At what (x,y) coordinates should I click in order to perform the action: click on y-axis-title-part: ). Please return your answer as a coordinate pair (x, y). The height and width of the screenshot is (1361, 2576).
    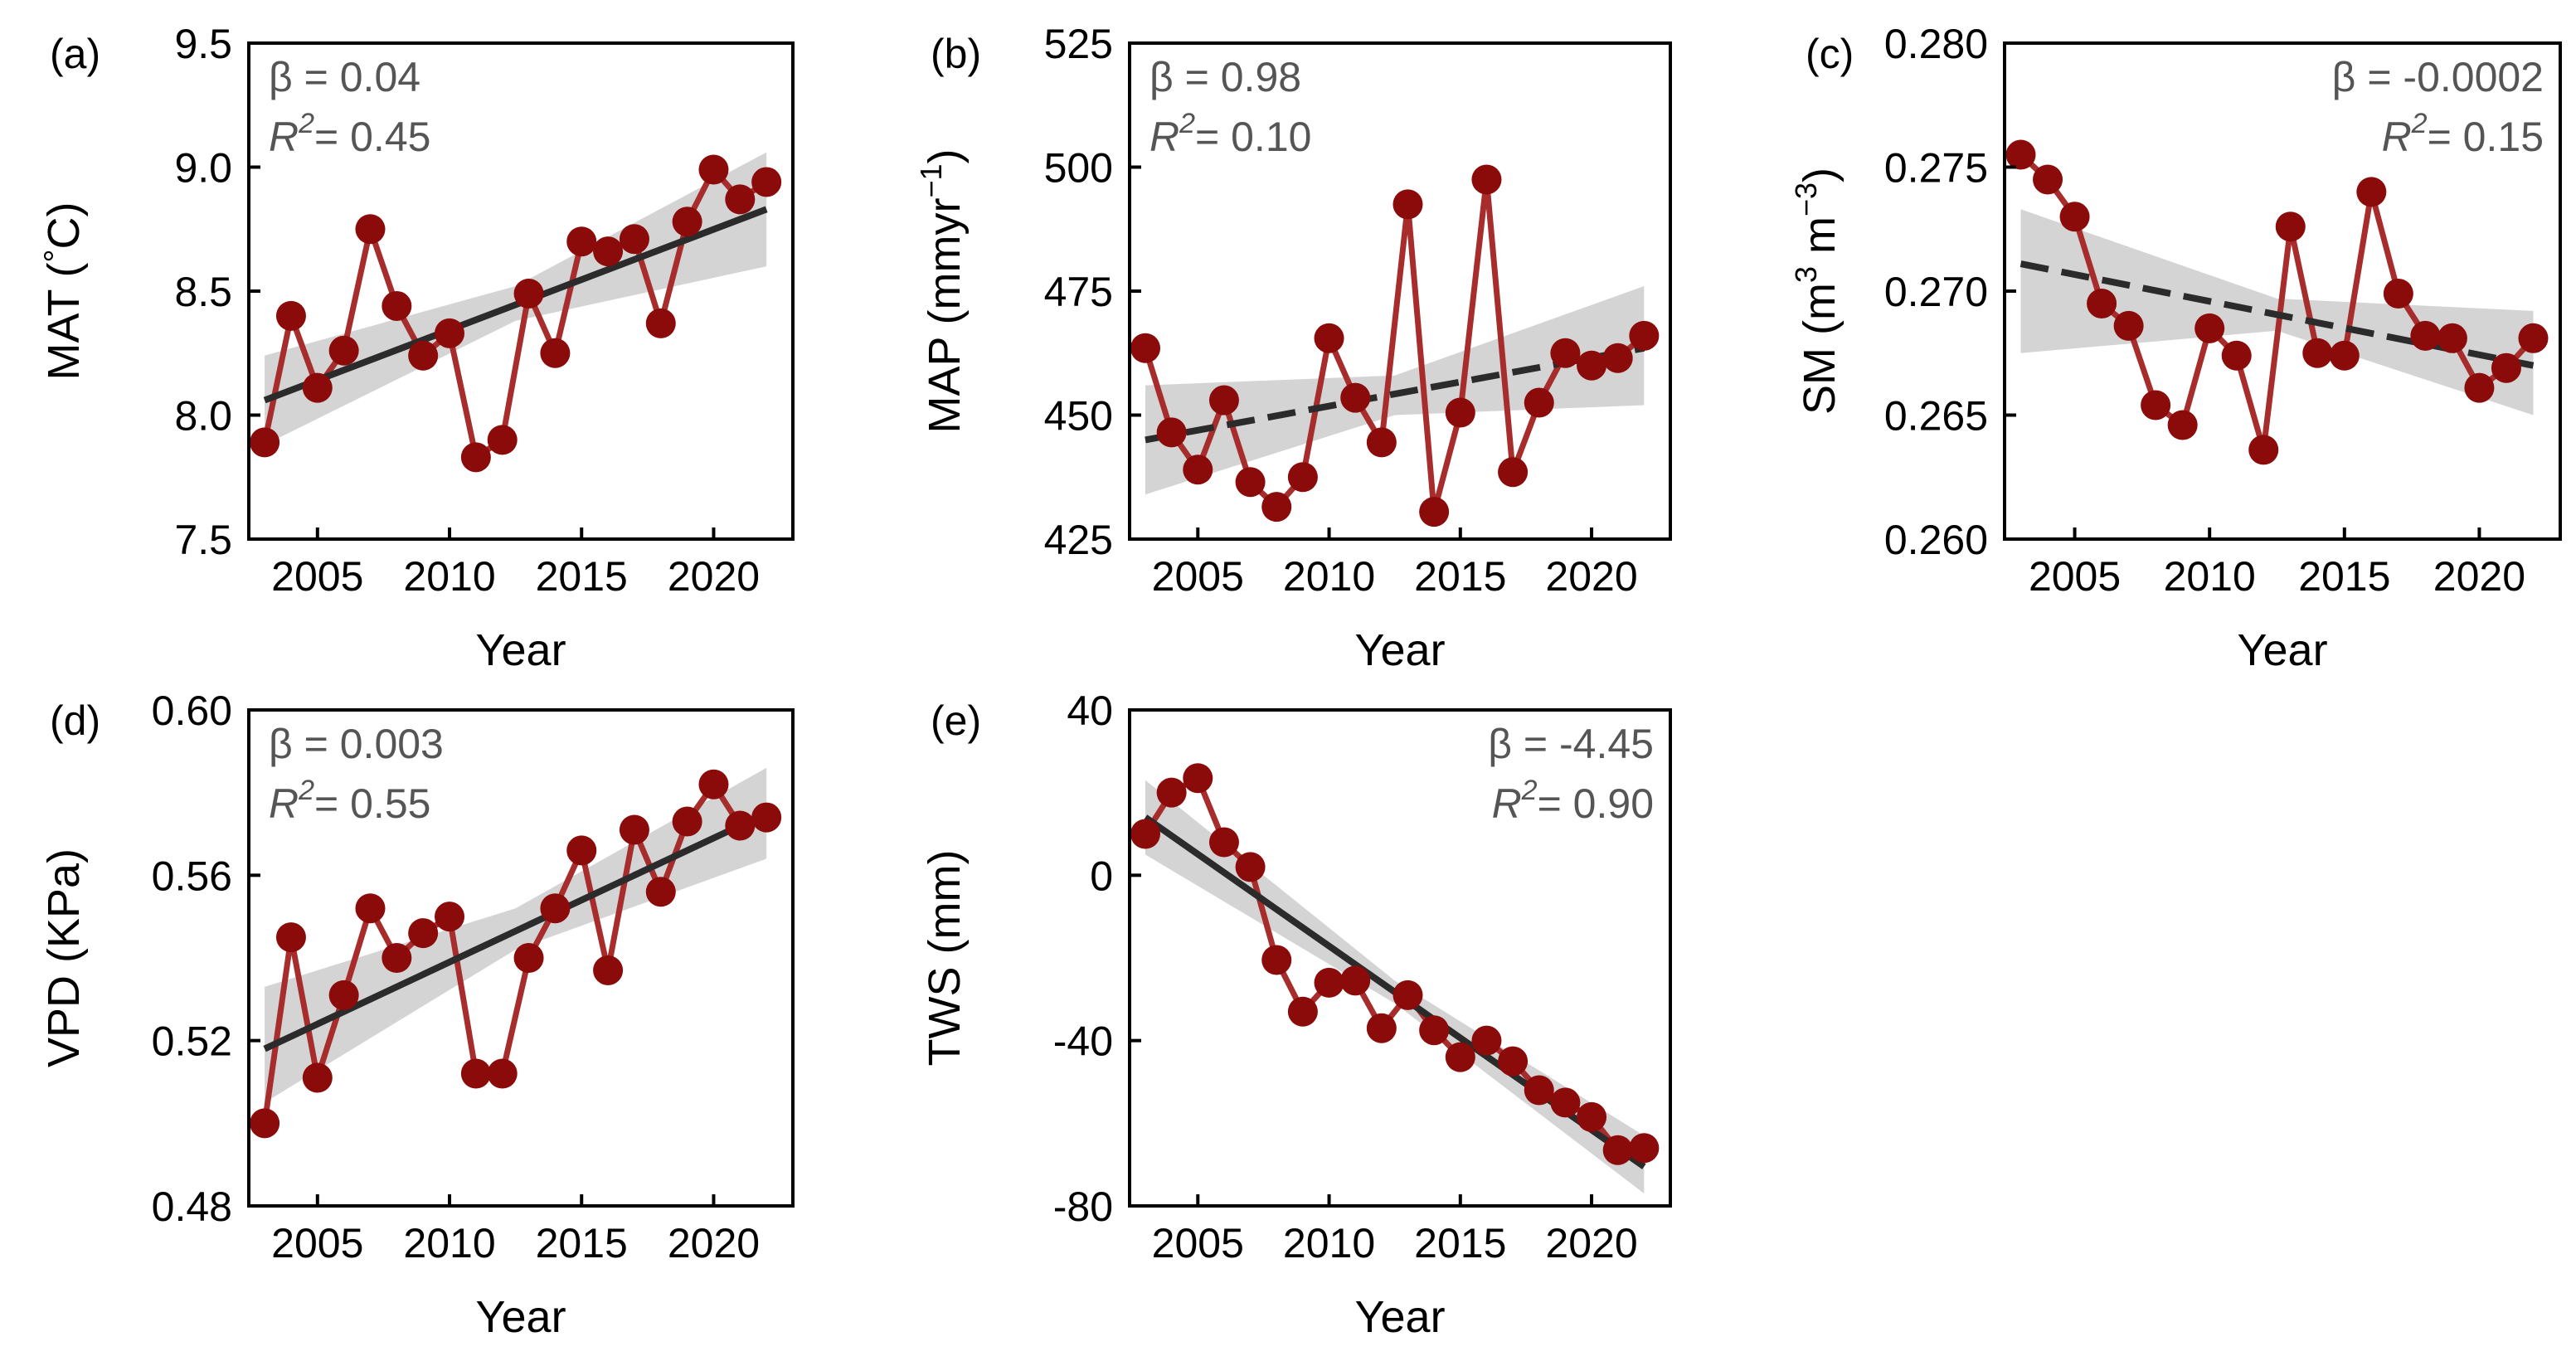
    Looking at the image, I should click on (945, 155).